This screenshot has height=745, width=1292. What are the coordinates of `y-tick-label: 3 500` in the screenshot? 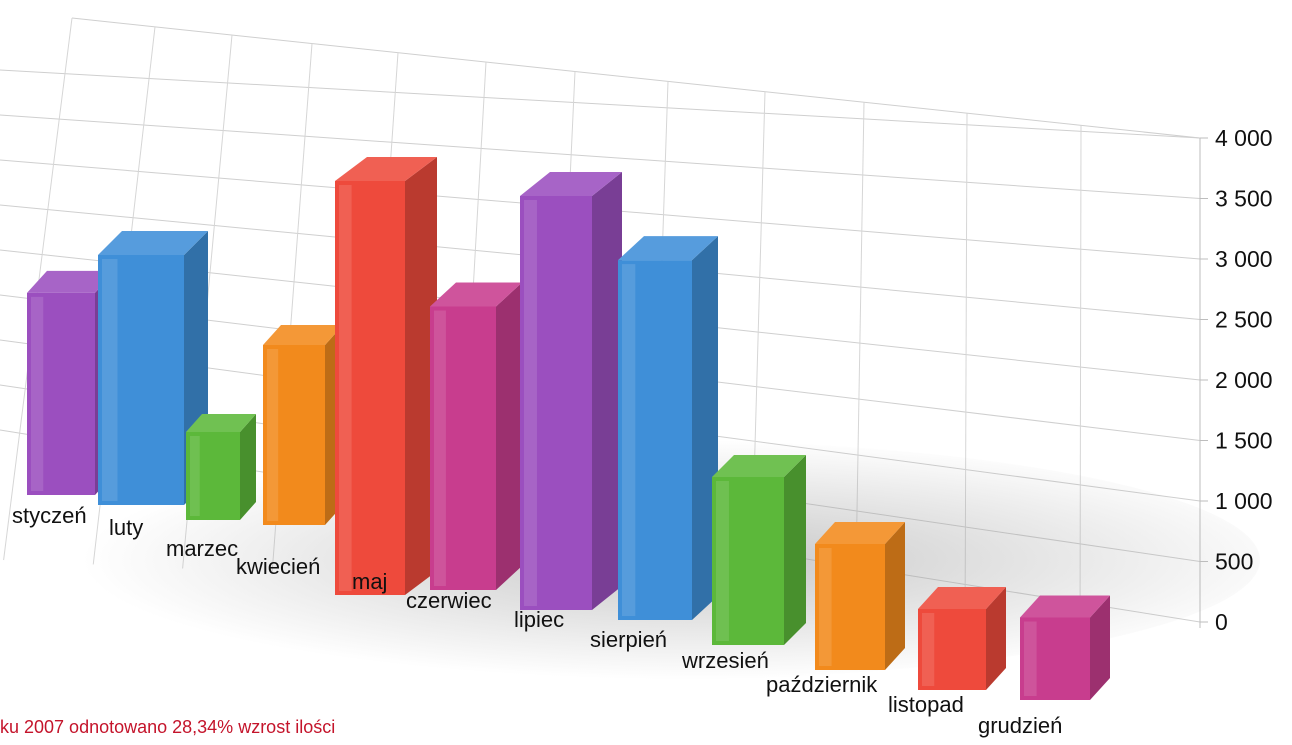 It's located at (1244, 199).